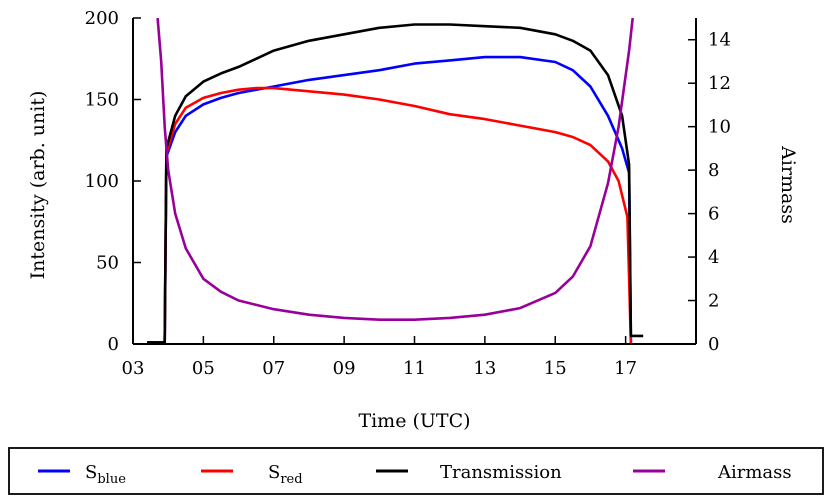 This screenshot has width=830, height=502. What do you see at coordinates (344, 368) in the screenshot?
I see `x-tick-label: 09` at bounding box center [344, 368].